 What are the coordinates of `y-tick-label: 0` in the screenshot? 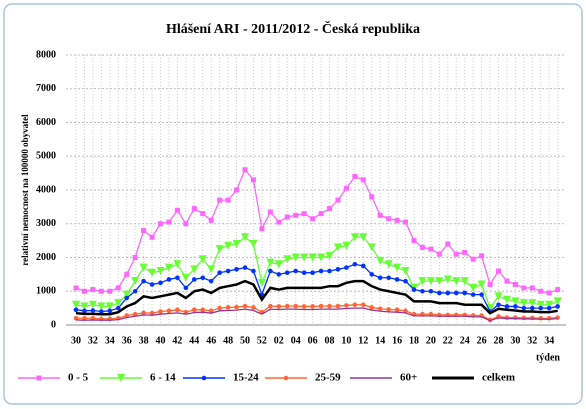 It's located at (53, 324).